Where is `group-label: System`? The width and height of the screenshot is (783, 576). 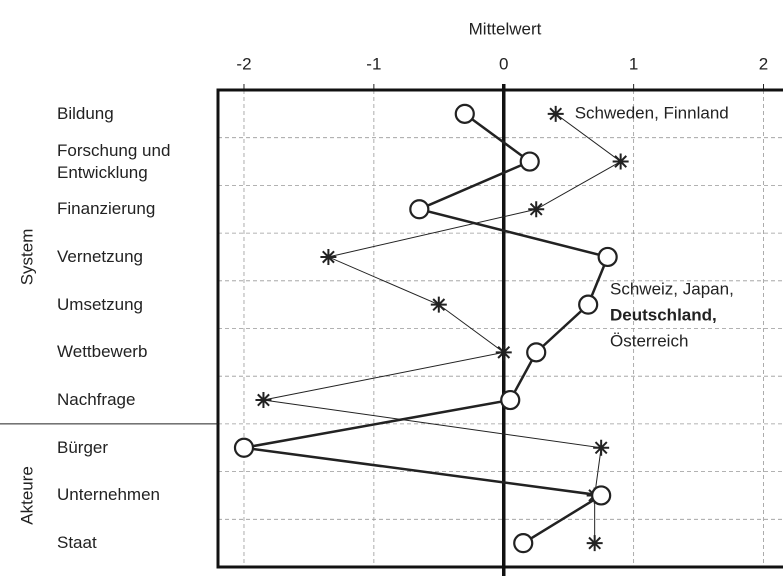
group-label: System is located at coordinates (26, 257).